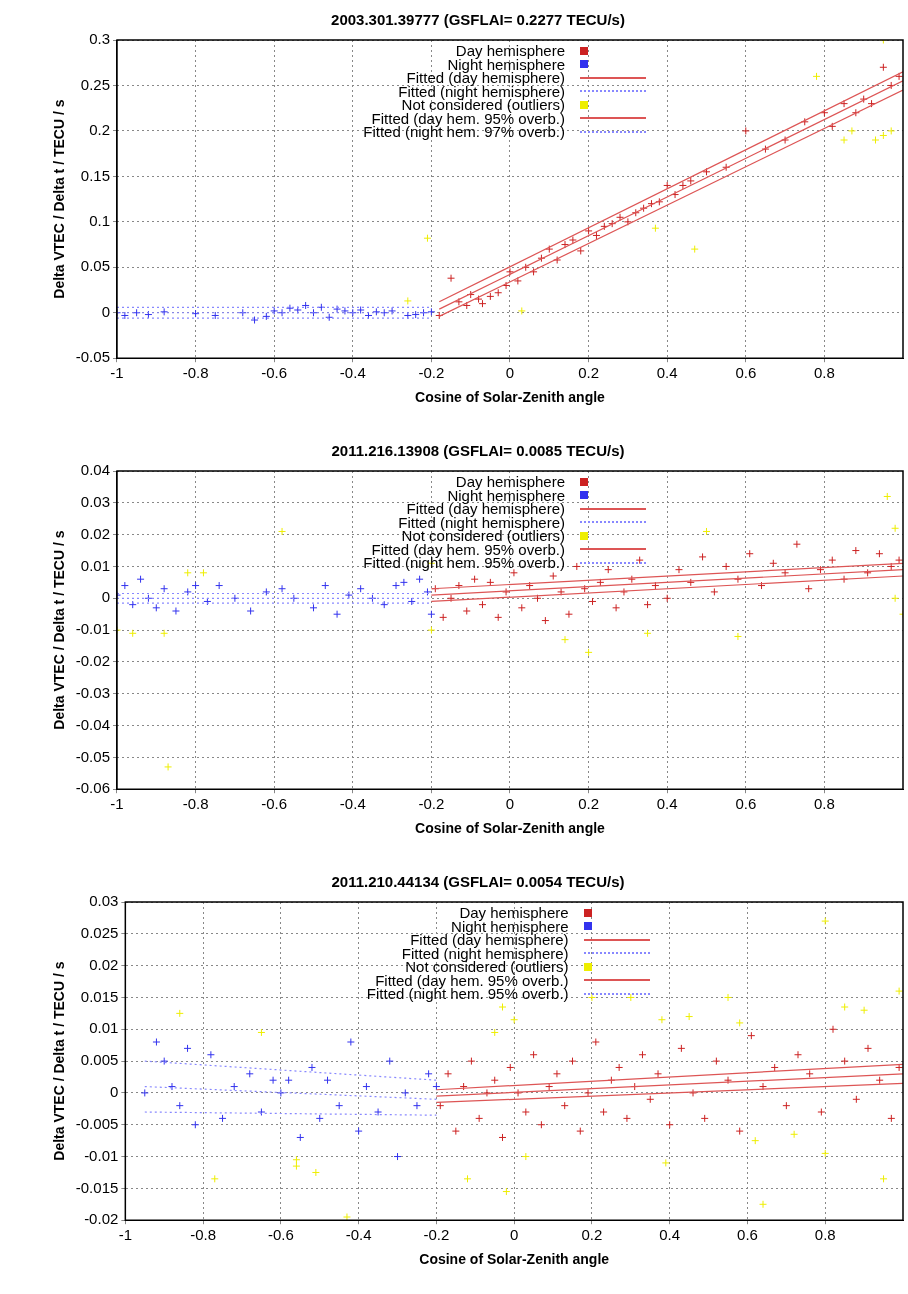 Image resolution: width=908 pixels, height=1294 pixels. Describe the element at coordinates (824, 373) in the screenshot. I see `x-tick-label: 0.8` at that location.